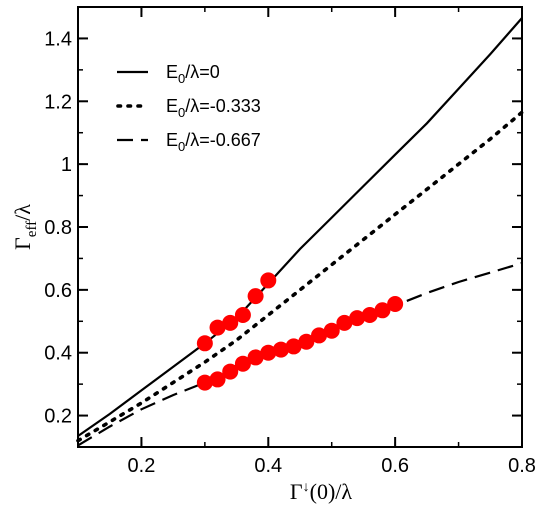  I want to click on y-axis-title: Γeff/λ, so click(25, 227).